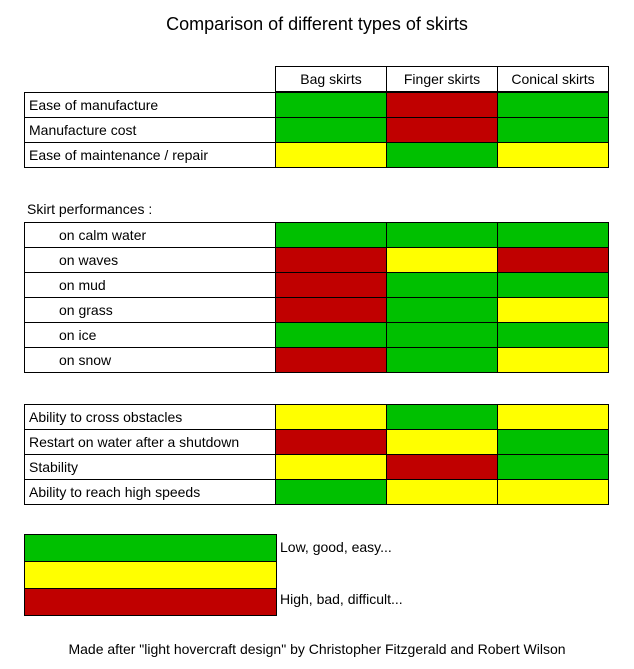 The width and height of the screenshot is (634, 669). I want to click on row-label: Stability, so click(150, 467).